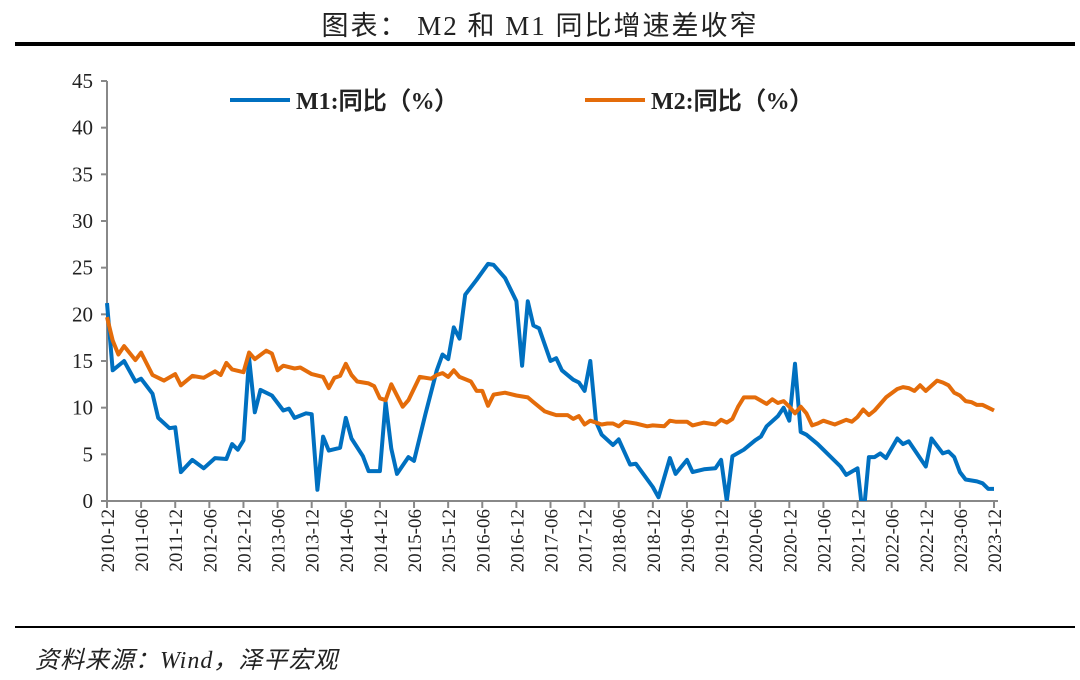 Image resolution: width=1080 pixels, height=680 pixels. I want to click on x-tick-label: 2020-06, so click(756, 540).